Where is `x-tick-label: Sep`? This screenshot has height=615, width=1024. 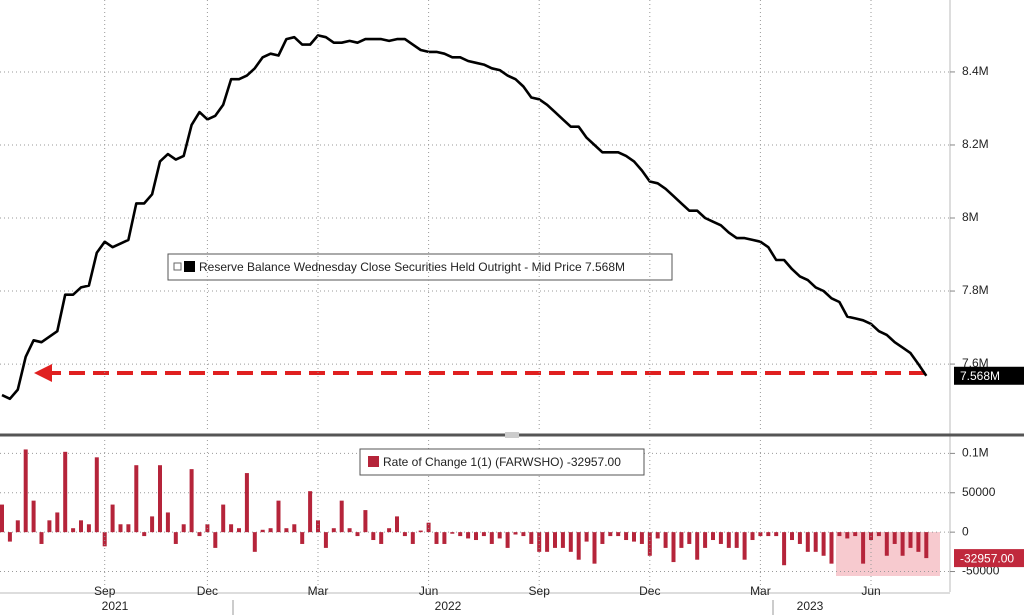 x-tick-label: Sep is located at coordinates (105, 591).